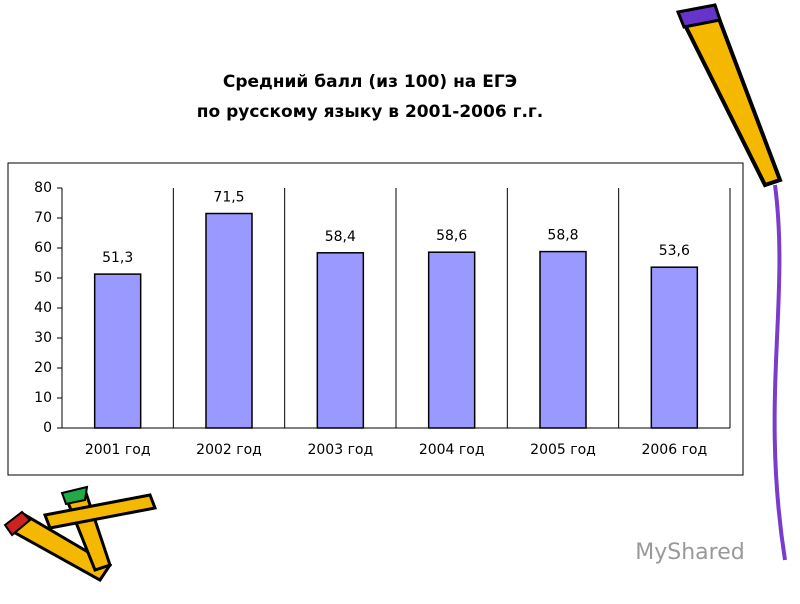 Image resolution: width=800 pixels, height=604 pixels. Describe the element at coordinates (340, 237) in the screenshot. I see `value-label: 58,4` at that location.